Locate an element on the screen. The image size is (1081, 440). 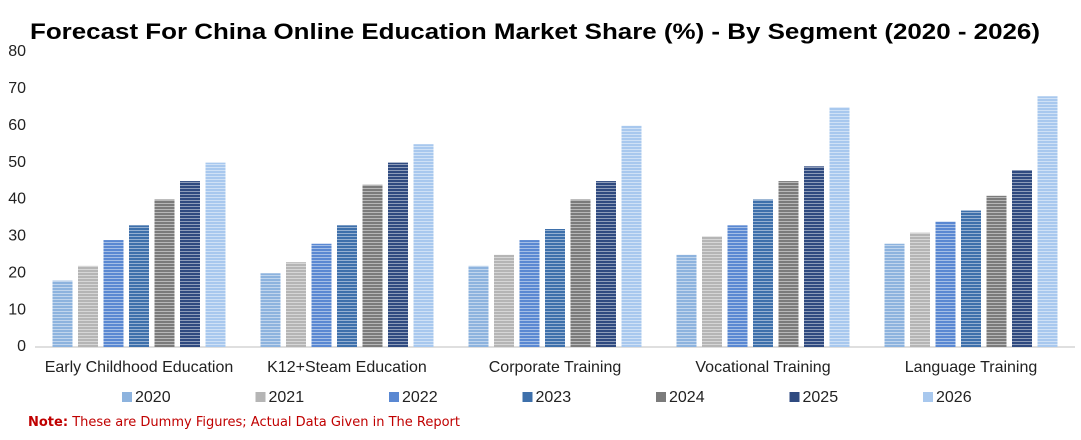
legend-label: 2025 is located at coordinates (821, 397).